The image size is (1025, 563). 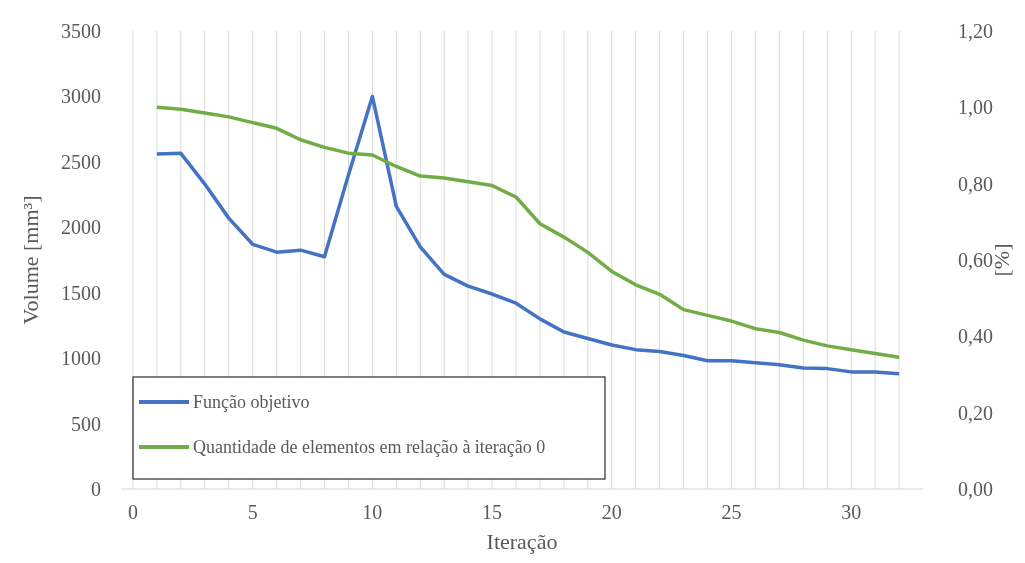 I want to click on y-axis-title: Volume [mm³], so click(x=30, y=260).